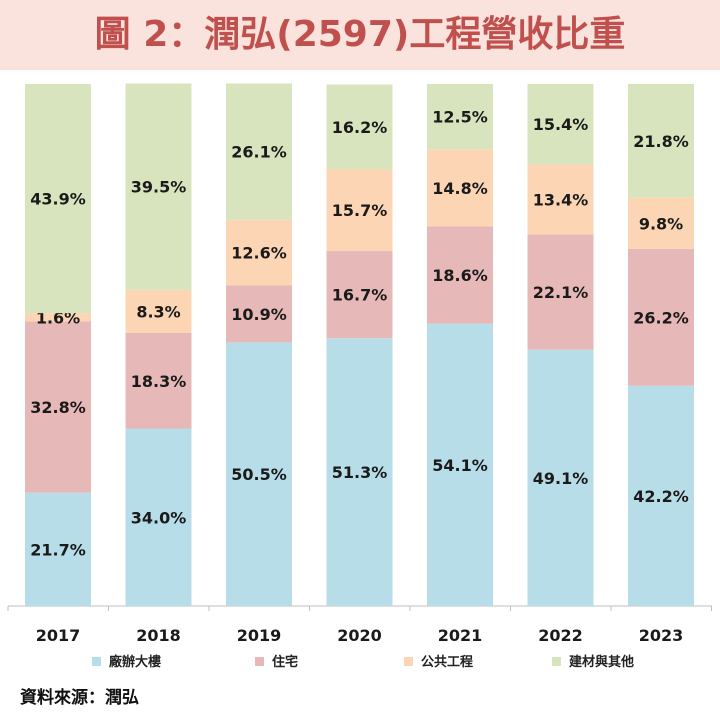 This screenshot has height=720, width=720. I want to click on data-label: 21.8%, so click(661, 141).